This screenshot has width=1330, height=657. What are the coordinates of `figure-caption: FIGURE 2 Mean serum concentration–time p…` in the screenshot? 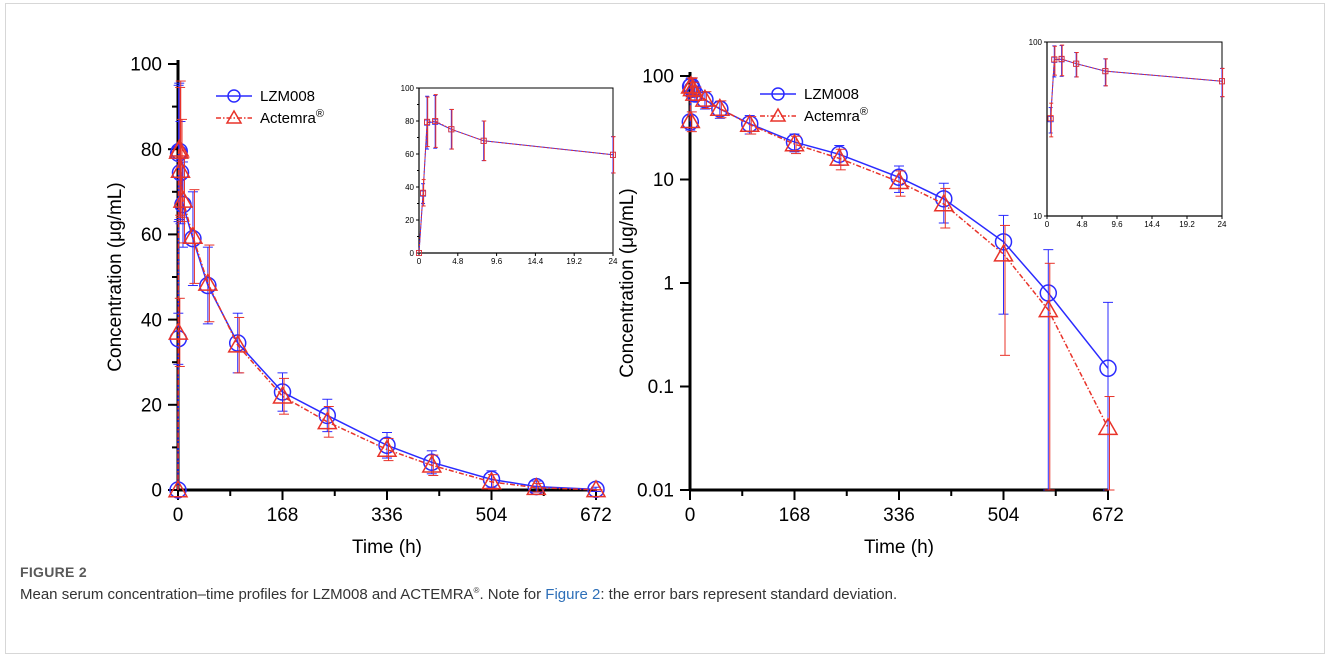 It's located at (665, 583).